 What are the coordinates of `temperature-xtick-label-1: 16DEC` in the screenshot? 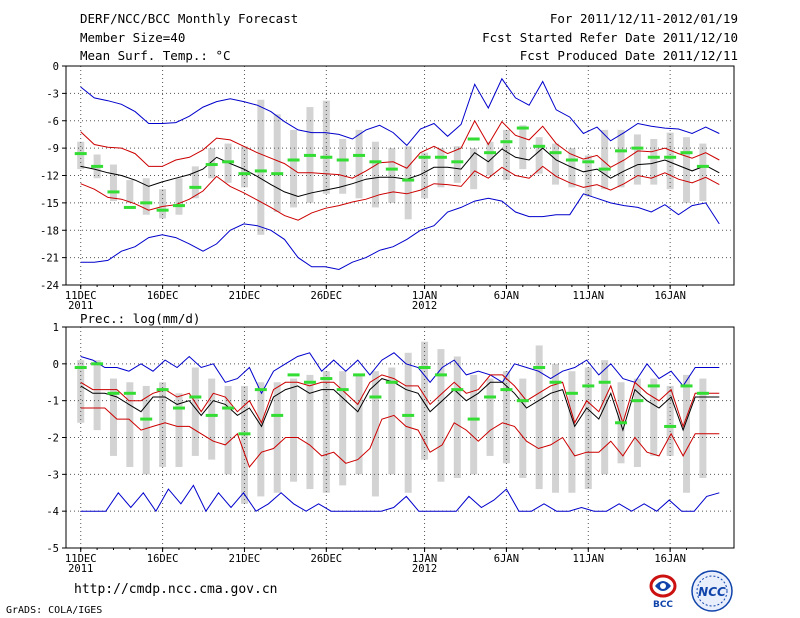 It's located at (163, 296).